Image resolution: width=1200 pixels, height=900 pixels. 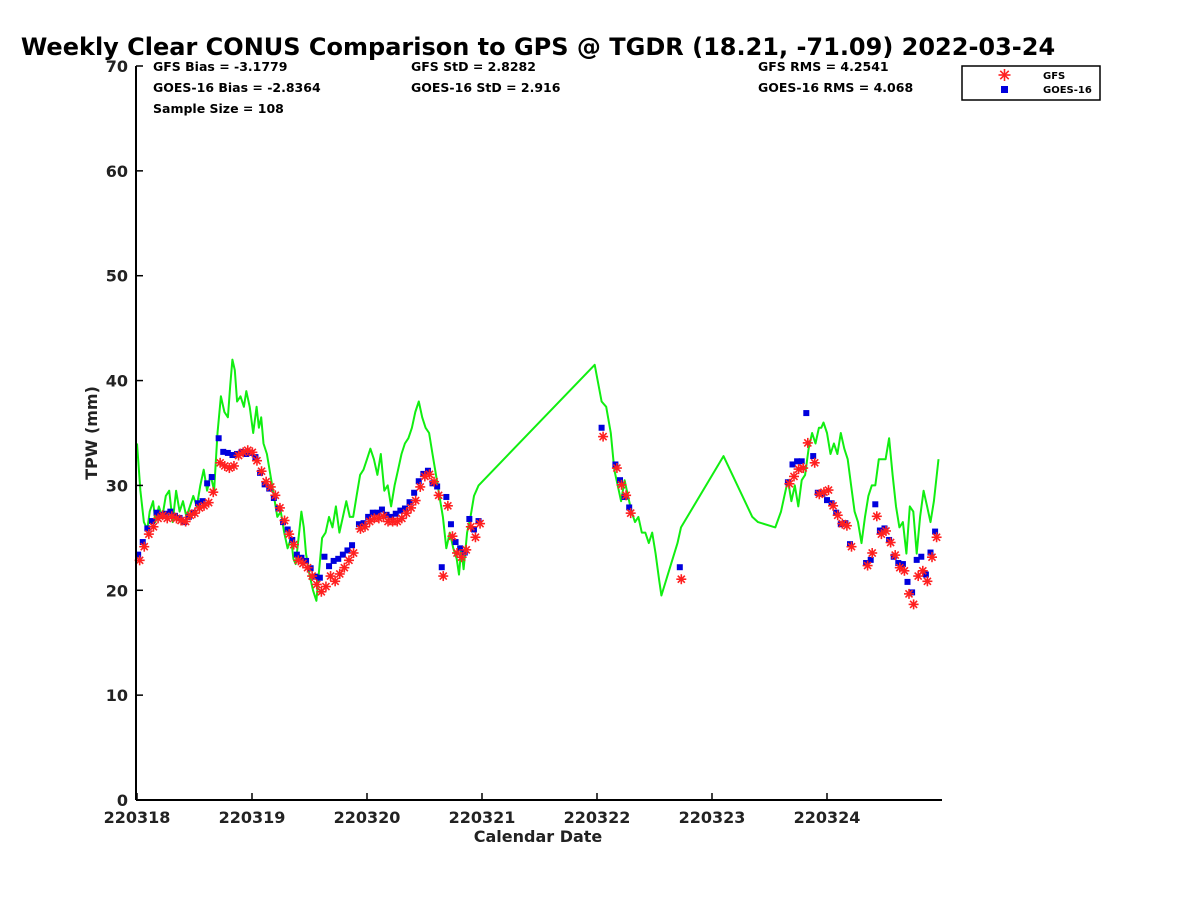 I want to click on y-tick-label: 60, so click(x=117, y=171).